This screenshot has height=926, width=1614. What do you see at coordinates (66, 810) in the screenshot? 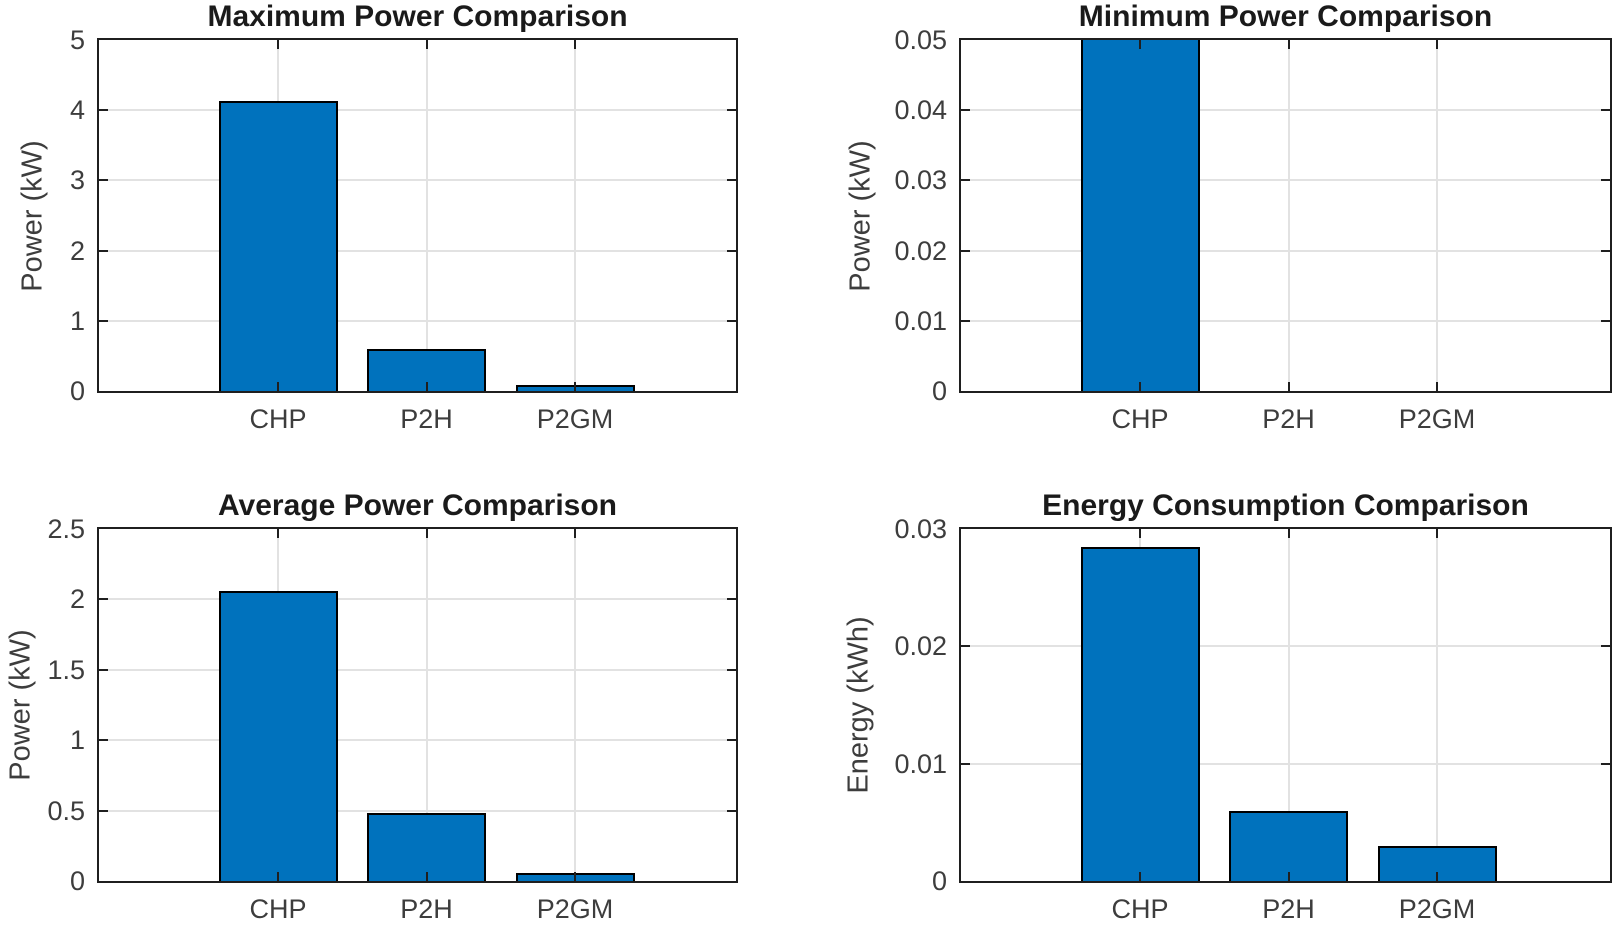
I see `y-tick-label: 0.5` at bounding box center [66, 810].